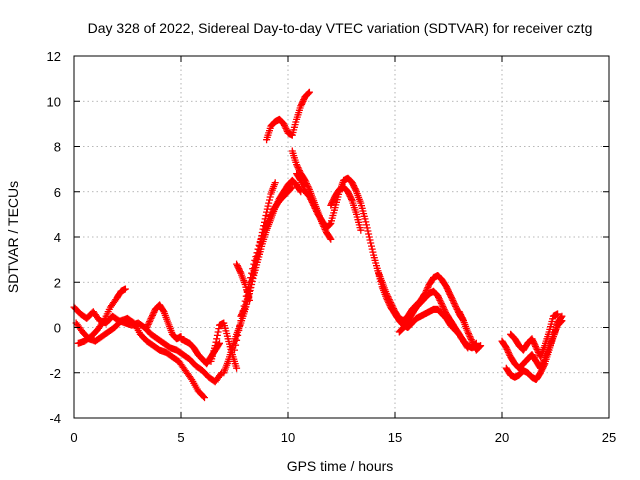 The height and width of the screenshot is (480, 640). Describe the element at coordinates (57, 328) in the screenshot. I see `y-tick-label: 0` at that location.